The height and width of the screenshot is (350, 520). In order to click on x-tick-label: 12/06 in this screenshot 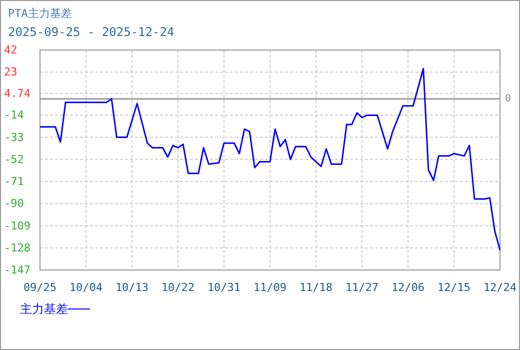, I will do `click(408, 287)`.